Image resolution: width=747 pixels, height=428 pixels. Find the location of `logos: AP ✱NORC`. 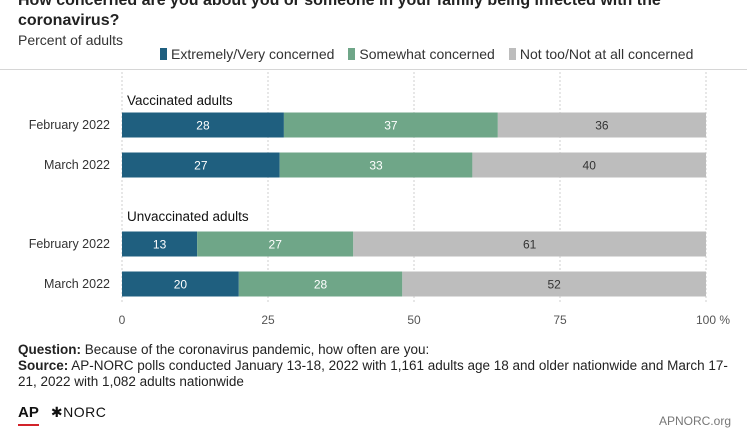

logos: AP ✱NORC is located at coordinates (62, 415).